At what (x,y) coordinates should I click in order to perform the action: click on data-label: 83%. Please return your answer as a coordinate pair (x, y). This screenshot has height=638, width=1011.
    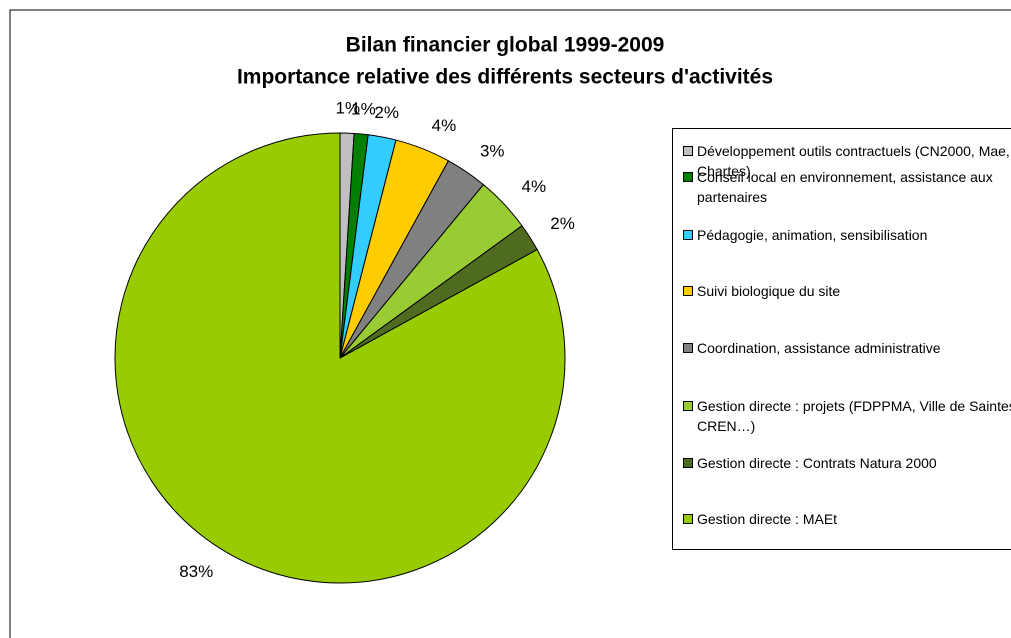
    Looking at the image, I should click on (196, 571).